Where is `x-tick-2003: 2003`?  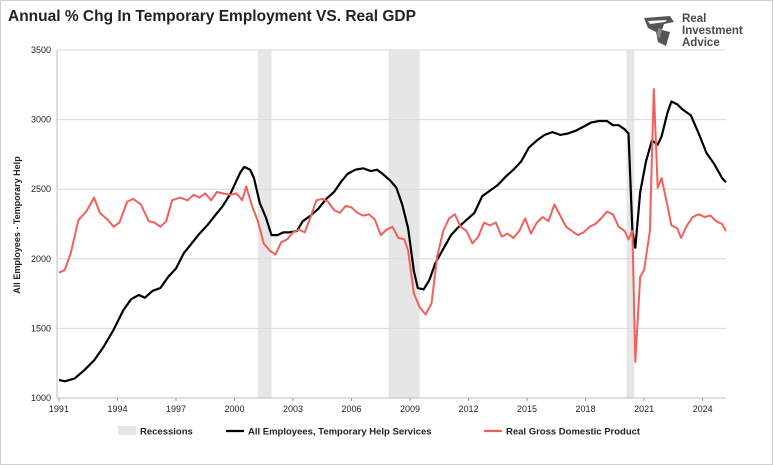 x-tick-2003: 2003 is located at coordinates (293, 409).